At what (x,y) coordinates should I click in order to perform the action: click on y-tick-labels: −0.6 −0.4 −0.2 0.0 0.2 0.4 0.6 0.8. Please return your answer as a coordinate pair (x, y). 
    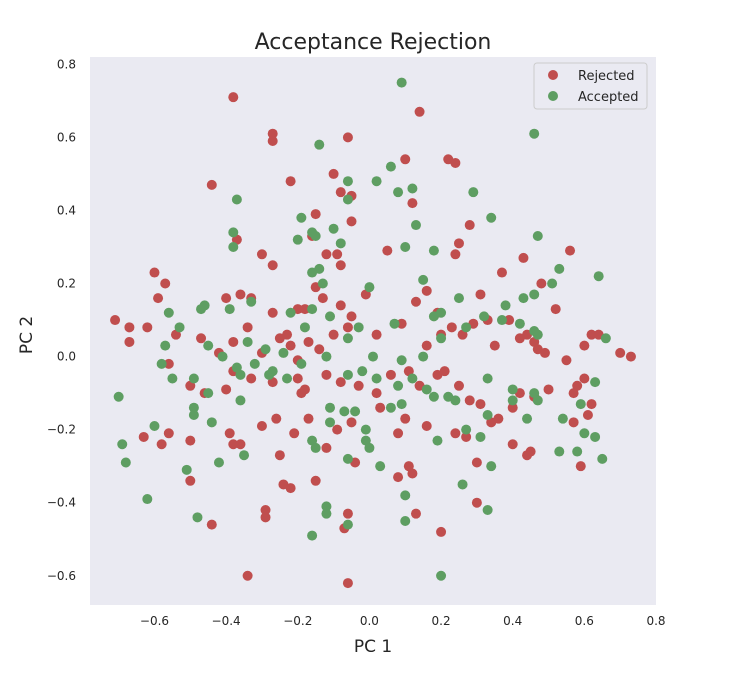
    Looking at the image, I should click on (61, 319).